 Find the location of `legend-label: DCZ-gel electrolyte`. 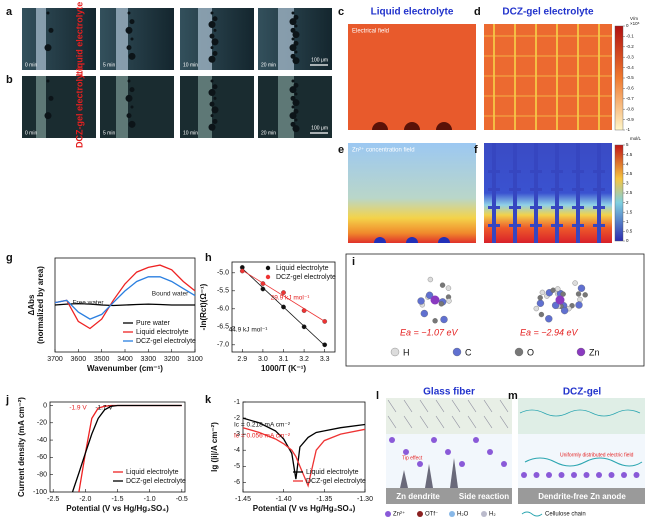

legend-label: DCZ-gel electrolyte is located at coordinates (336, 481).